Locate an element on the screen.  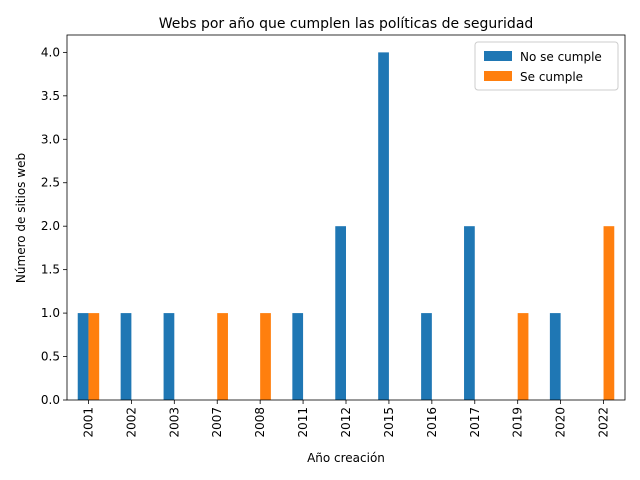
y-tick-label: 4.0 is located at coordinates (50, 52).